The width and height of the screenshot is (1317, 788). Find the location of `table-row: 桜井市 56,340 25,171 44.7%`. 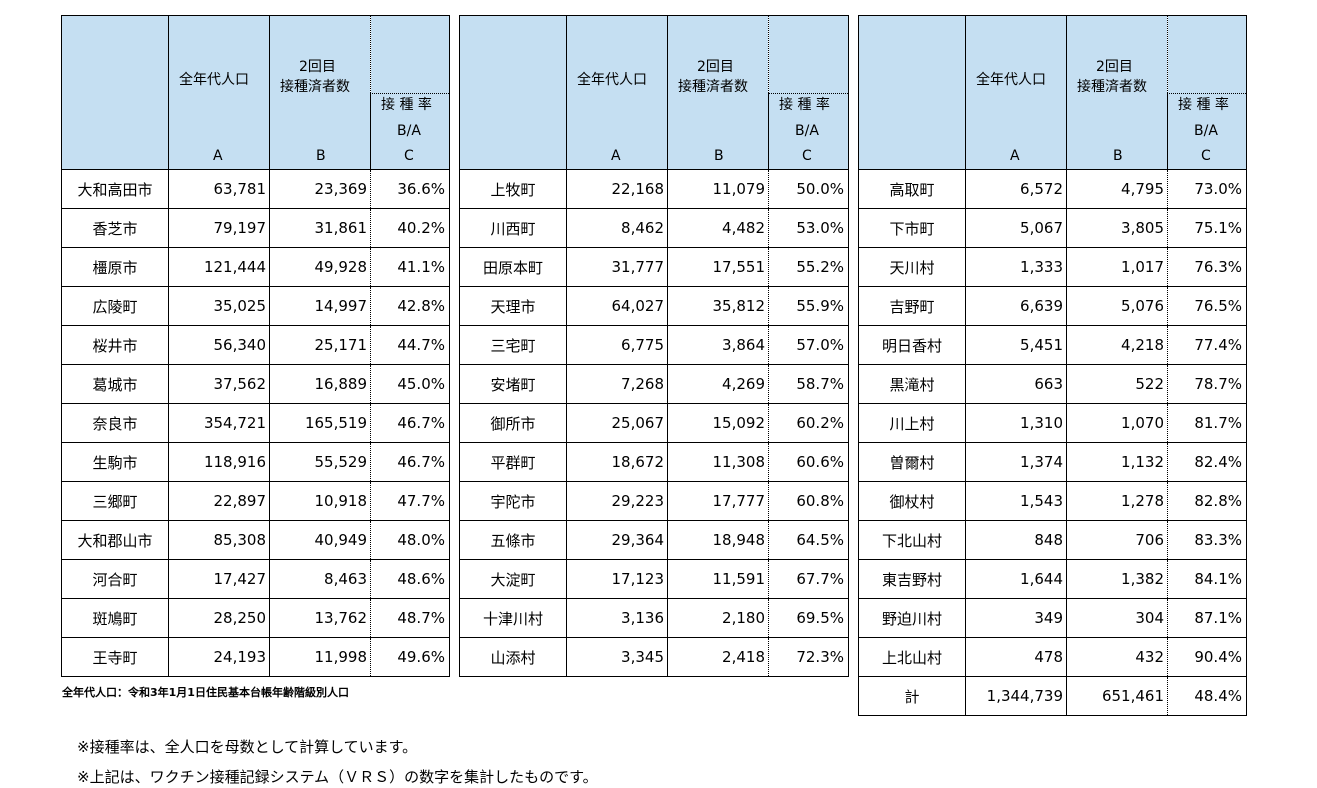

table-row: 桜井市 56,340 25,171 44.7% is located at coordinates (255, 345).